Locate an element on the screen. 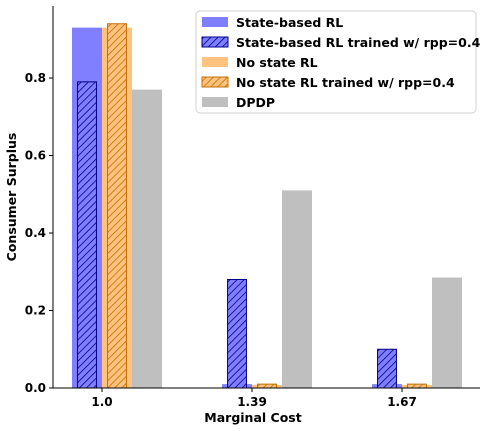  x-ticks: 1.0 1.39 1.67 is located at coordinates (254, 398).